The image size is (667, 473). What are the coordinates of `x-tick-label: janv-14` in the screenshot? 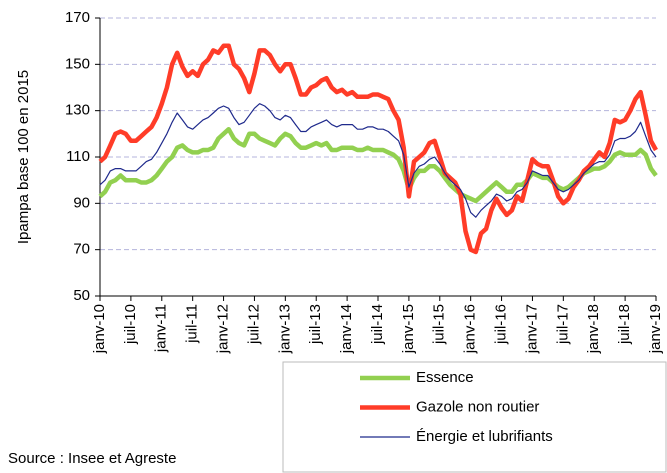 It's located at (346, 329).